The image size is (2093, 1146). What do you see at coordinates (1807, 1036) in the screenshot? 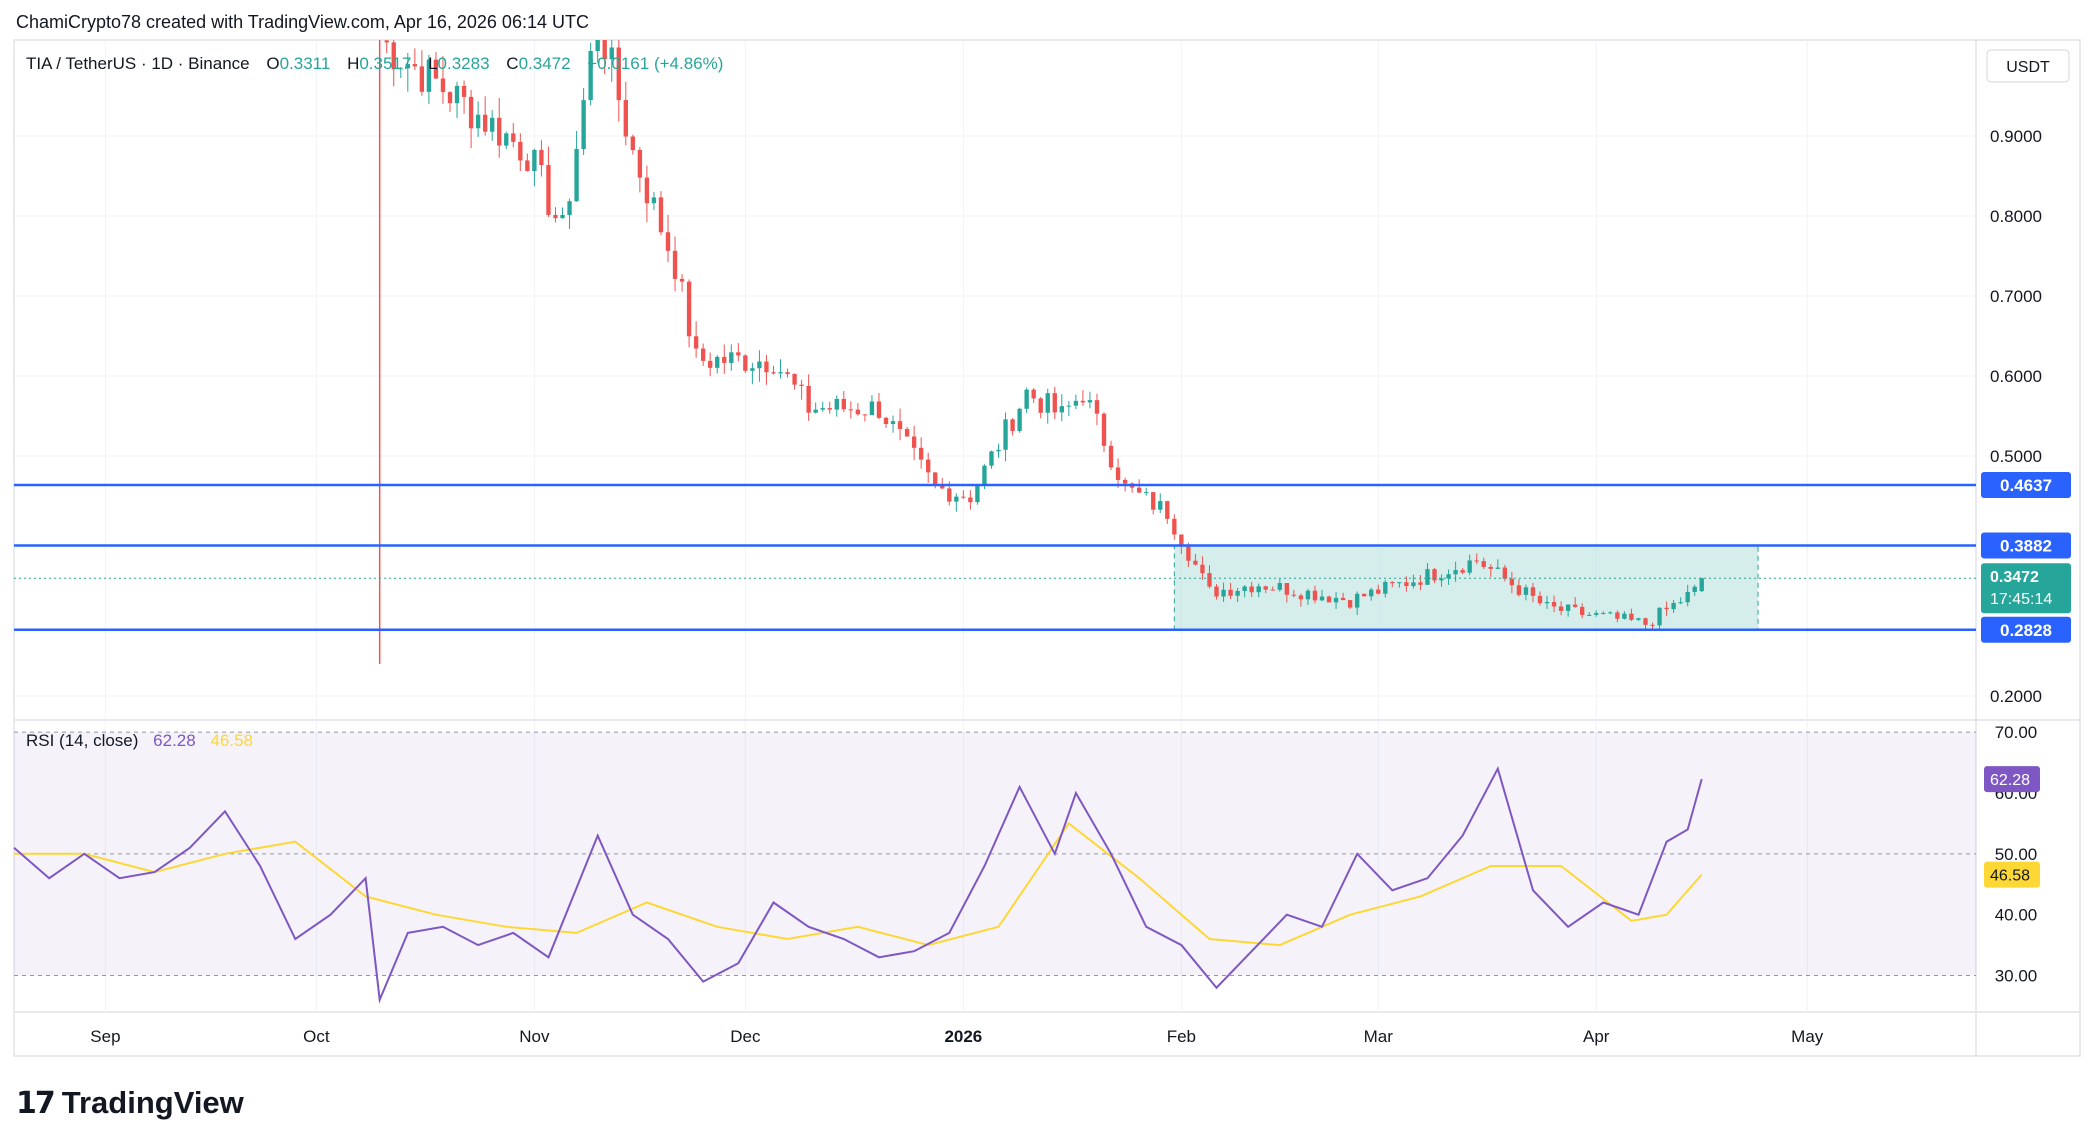
I see `time-tick-label: May` at bounding box center [1807, 1036].